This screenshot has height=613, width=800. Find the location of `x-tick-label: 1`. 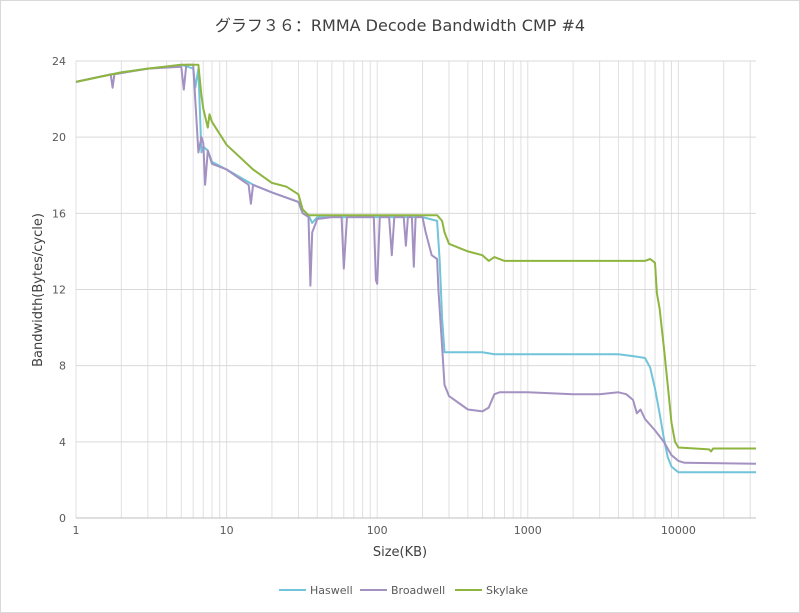

x-tick-label: 1 is located at coordinates (76, 530).